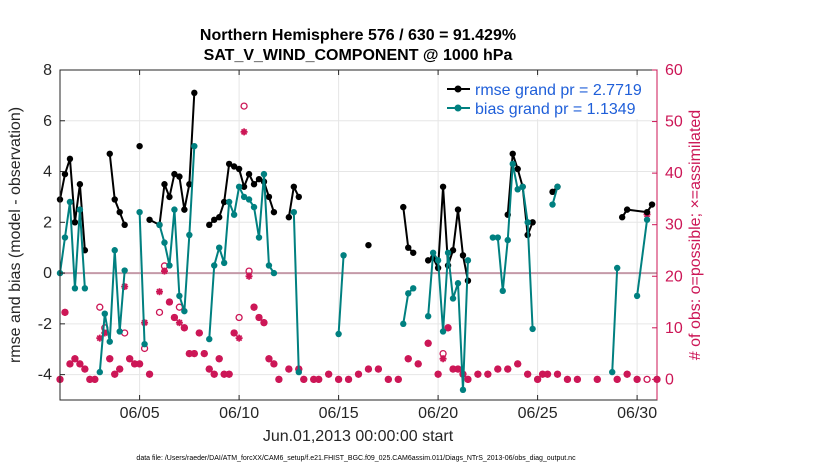 This screenshot has width=830, height=470. What do you see at coordinates (538, 413) in the screenshot?
I see `x-tick-label: 06/25` at bounding box center [538, 413].